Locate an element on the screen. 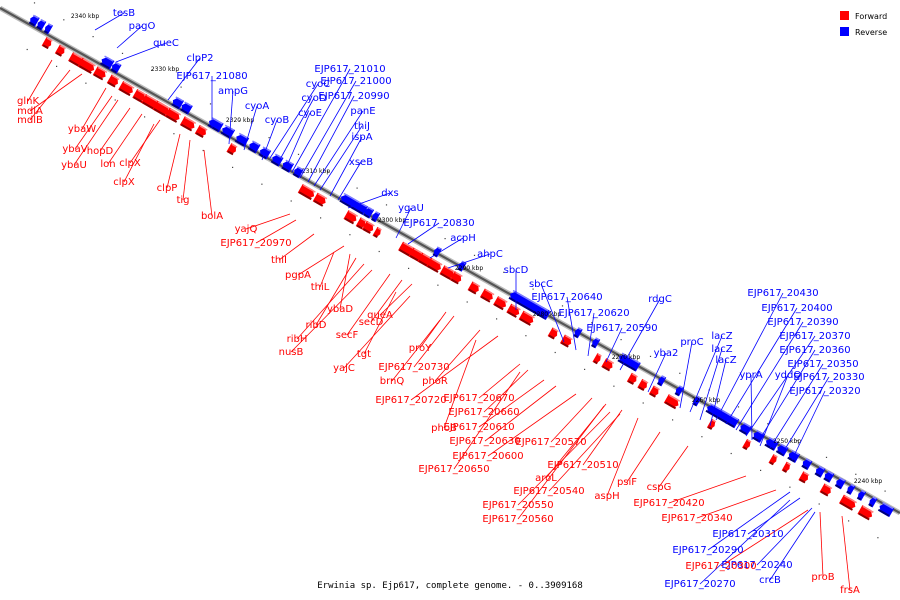  legend-reverse-label: Reverse is located at coordinates (871, 32).